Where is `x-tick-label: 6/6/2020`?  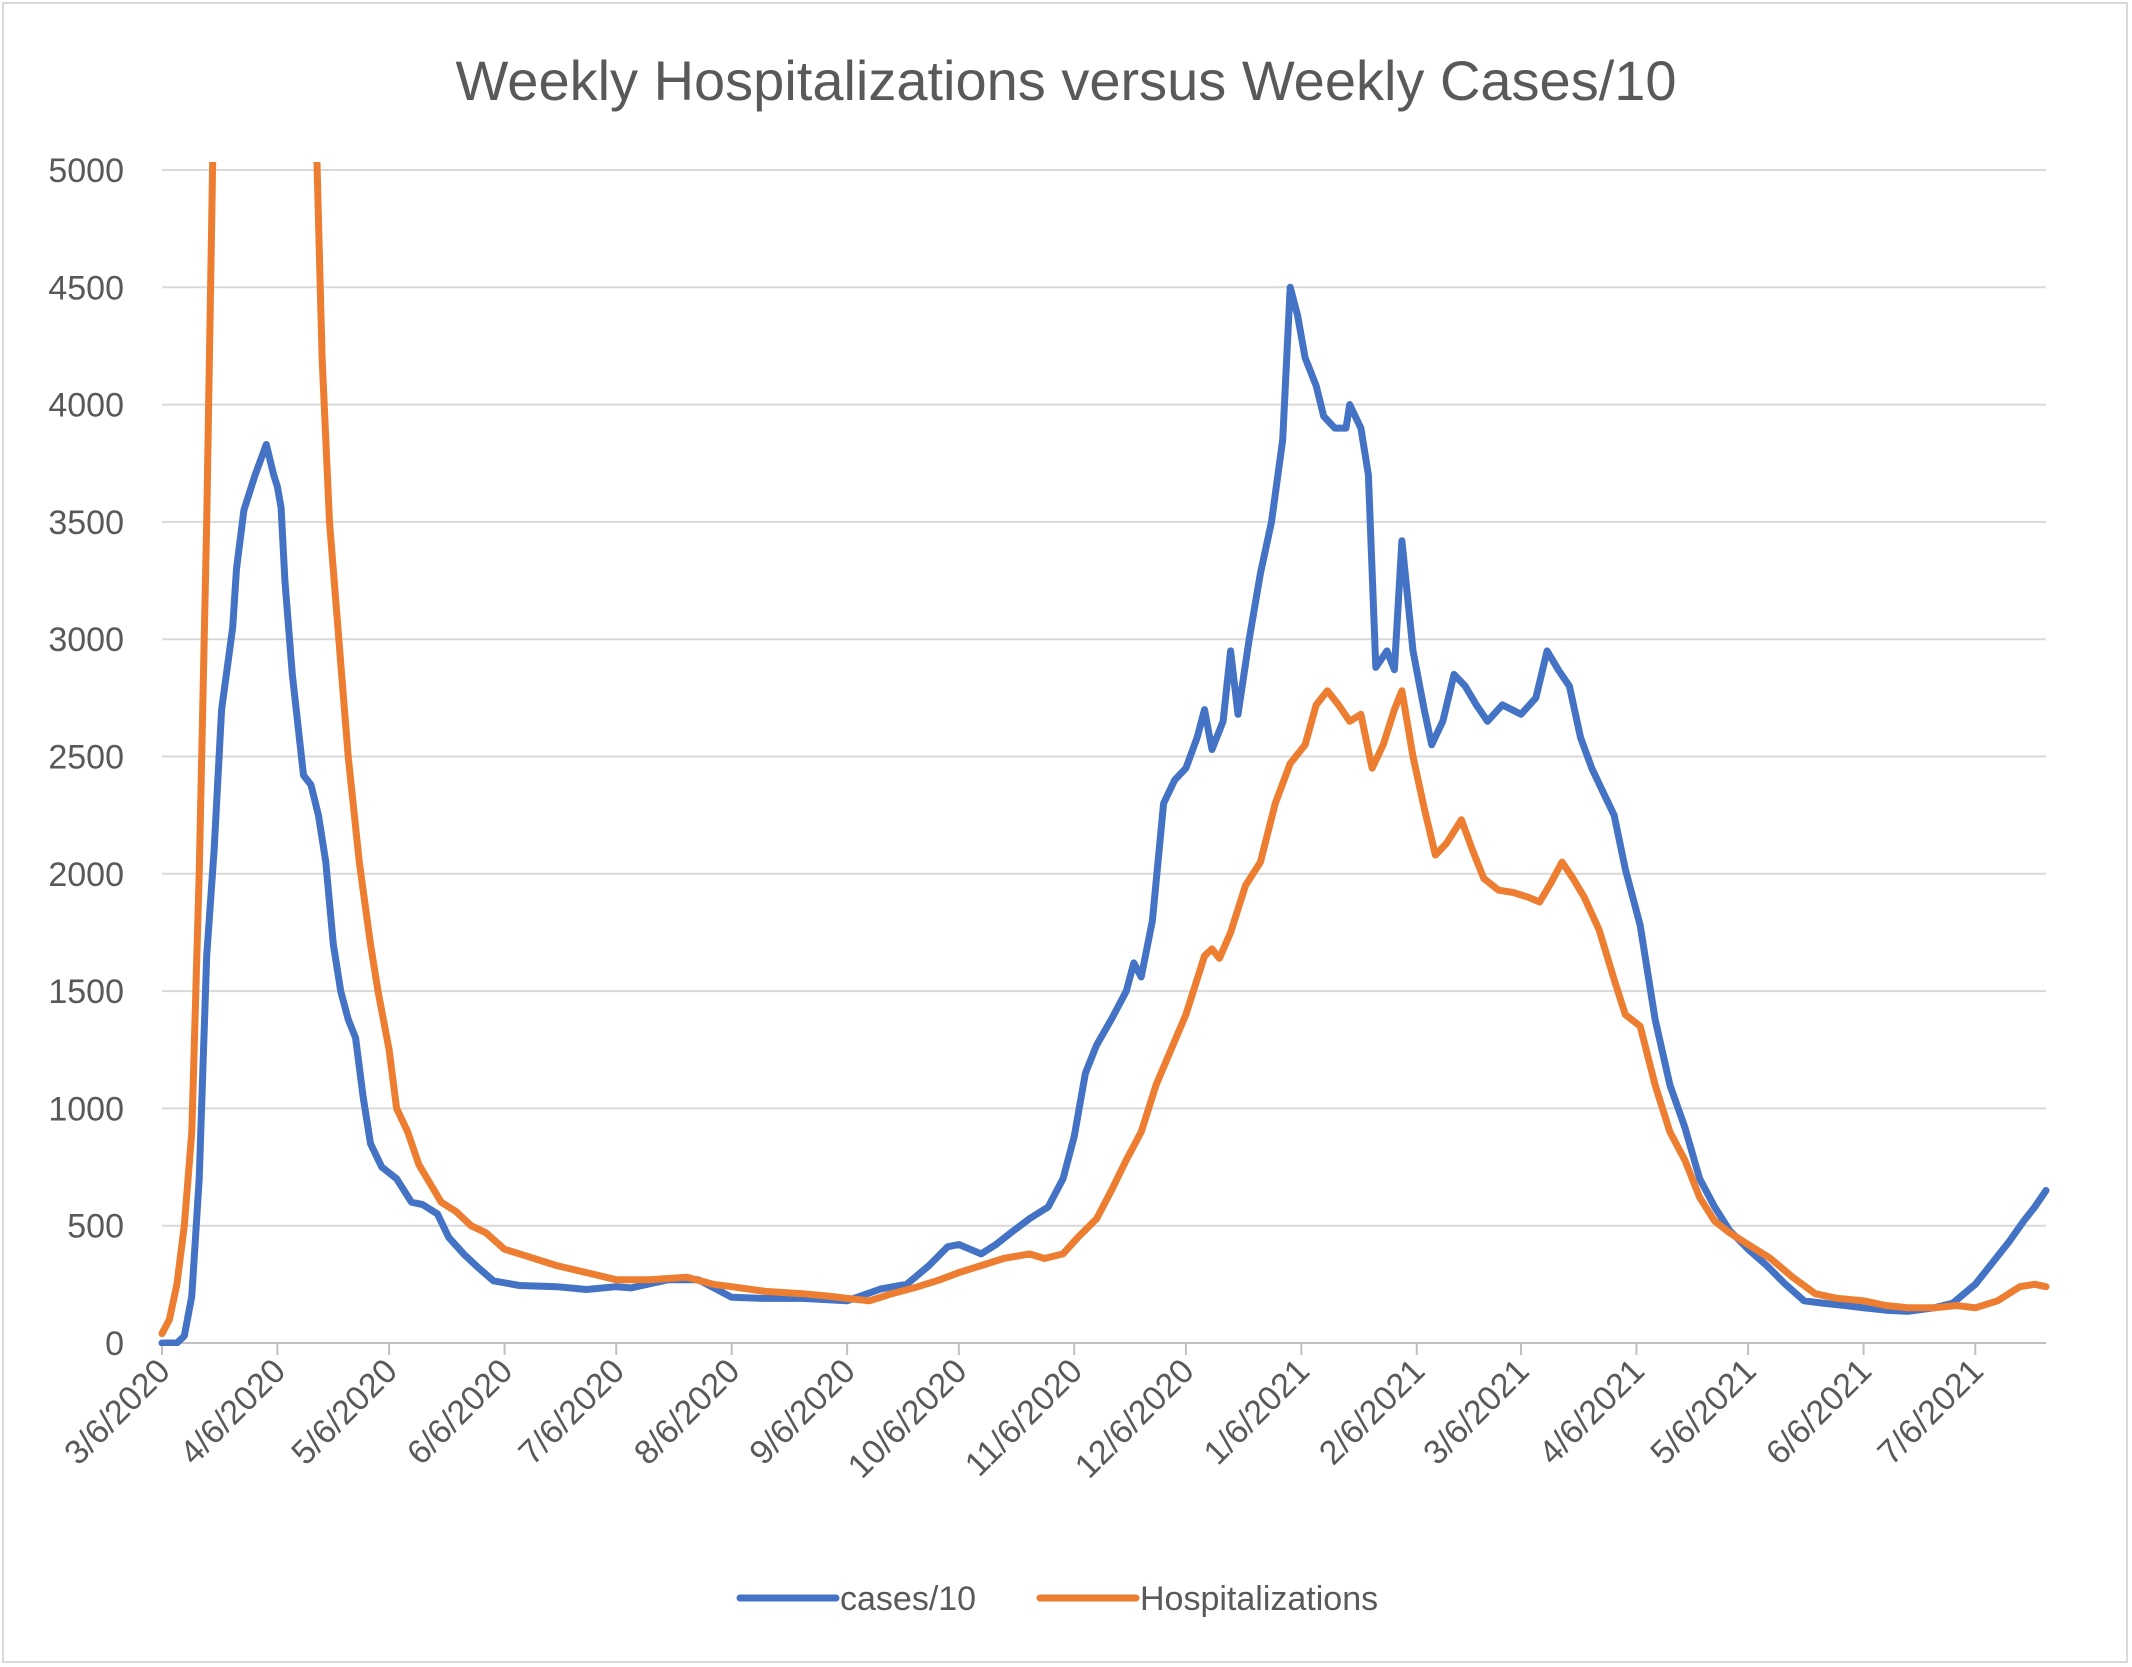
x-tick-label: 6/6/2020 is located at coordinates (460, 1412).